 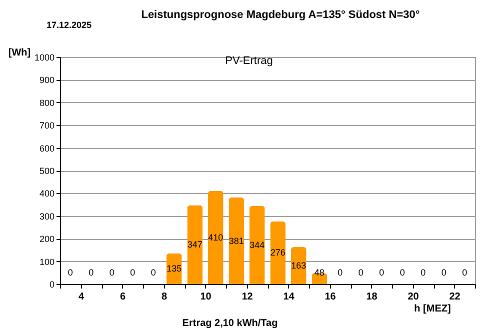 I want to click on data-label: 410, so click(x=216, y=237).